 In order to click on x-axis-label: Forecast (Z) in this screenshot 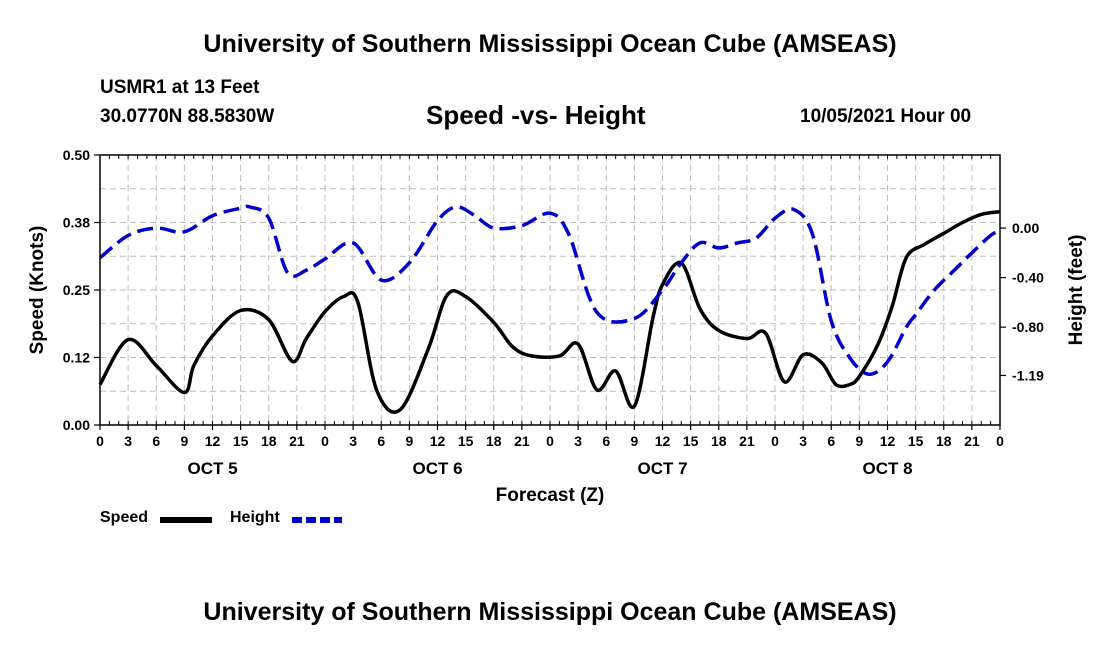, I will do `click(550, 495)`.